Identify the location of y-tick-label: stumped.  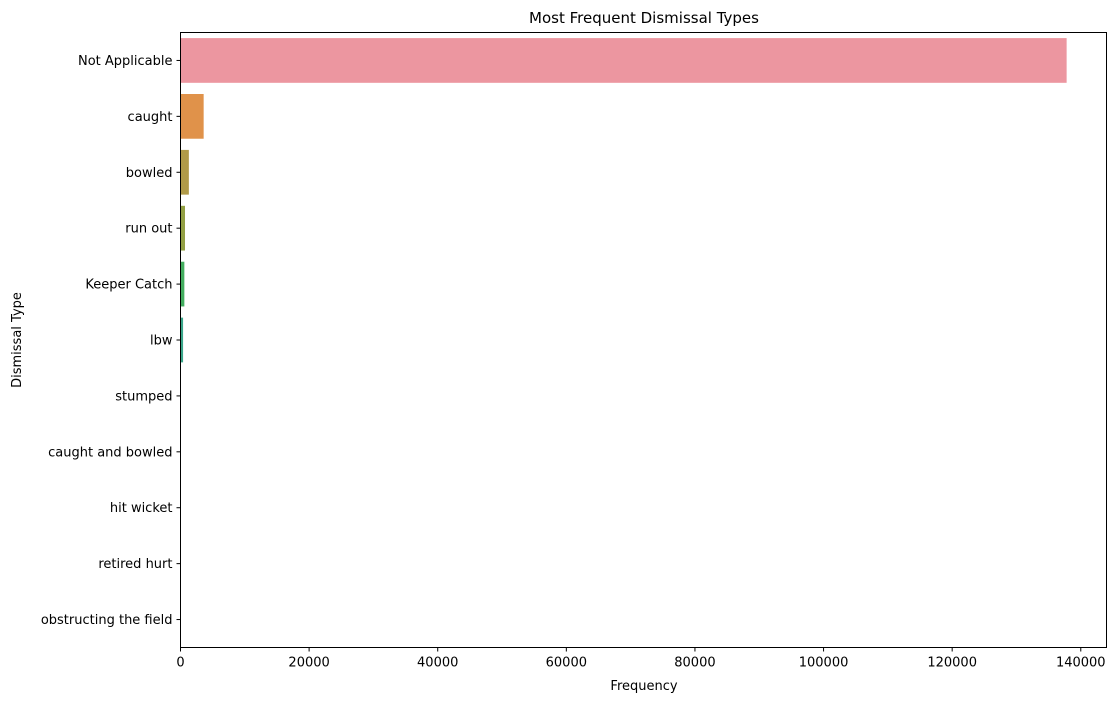
(143, 396).